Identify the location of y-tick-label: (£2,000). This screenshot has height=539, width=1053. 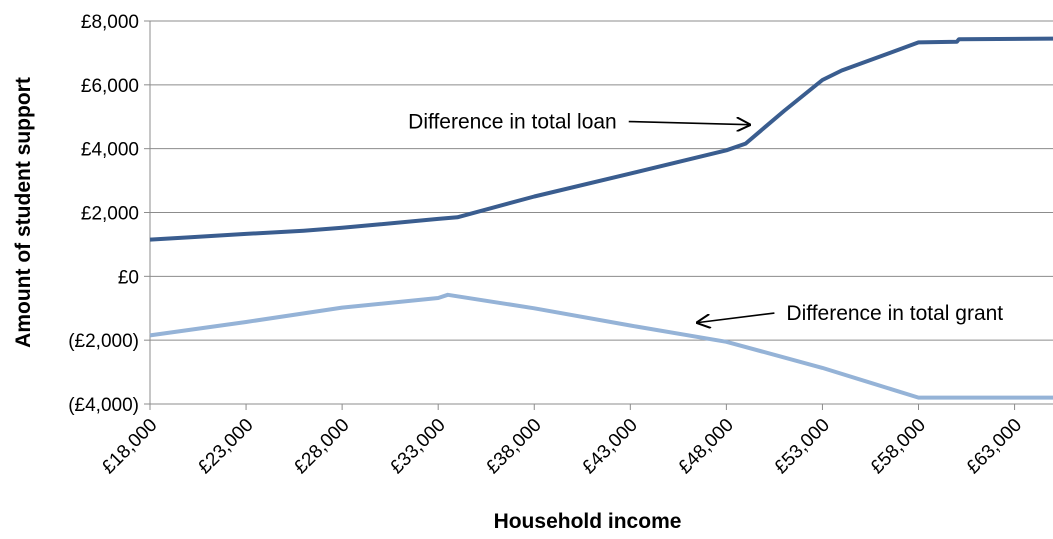
(103, 341).